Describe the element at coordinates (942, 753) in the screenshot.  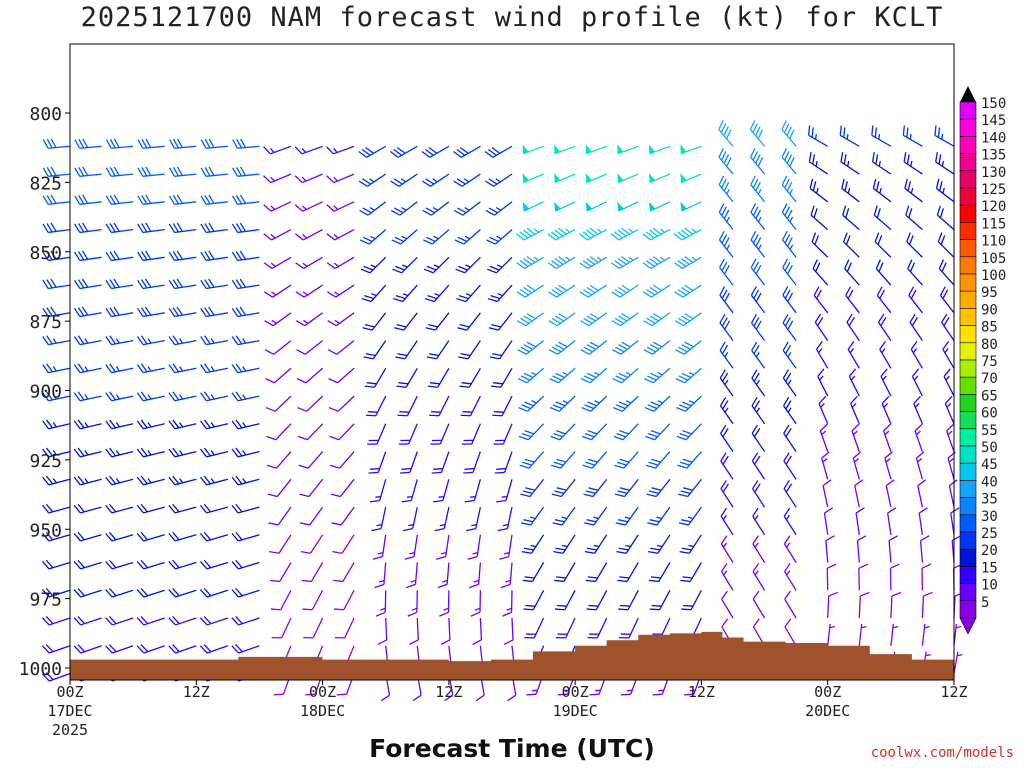
I see `credit-text: coolwx.com/models` at that location.